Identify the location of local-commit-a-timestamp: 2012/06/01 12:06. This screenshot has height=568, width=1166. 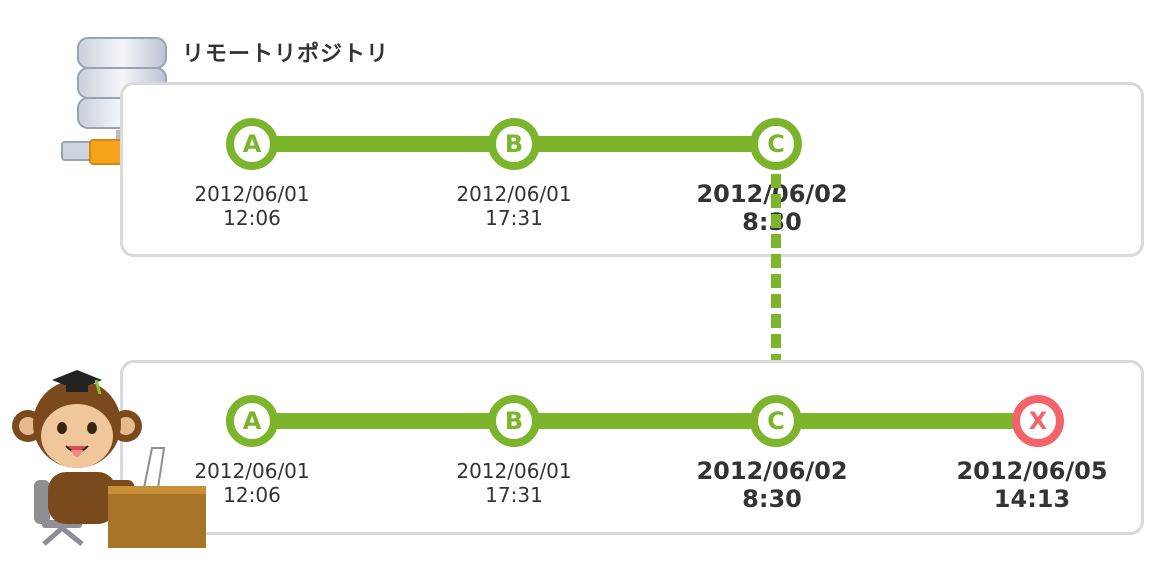
(252, 483).